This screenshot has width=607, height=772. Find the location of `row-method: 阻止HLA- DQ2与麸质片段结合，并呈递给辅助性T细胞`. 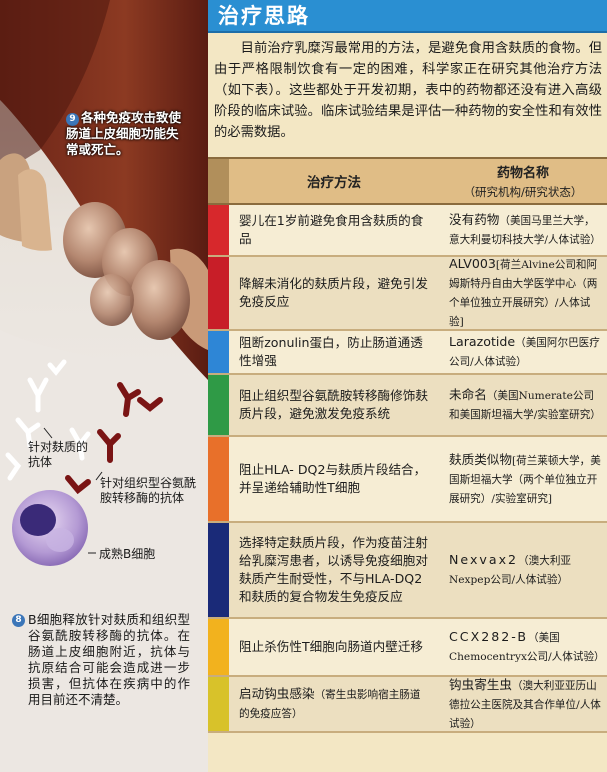

row-method: 阻止HLA- DQ2与麸质片段结合，并呈递给辅助性T细胞 is located at coordinates (334, 479).